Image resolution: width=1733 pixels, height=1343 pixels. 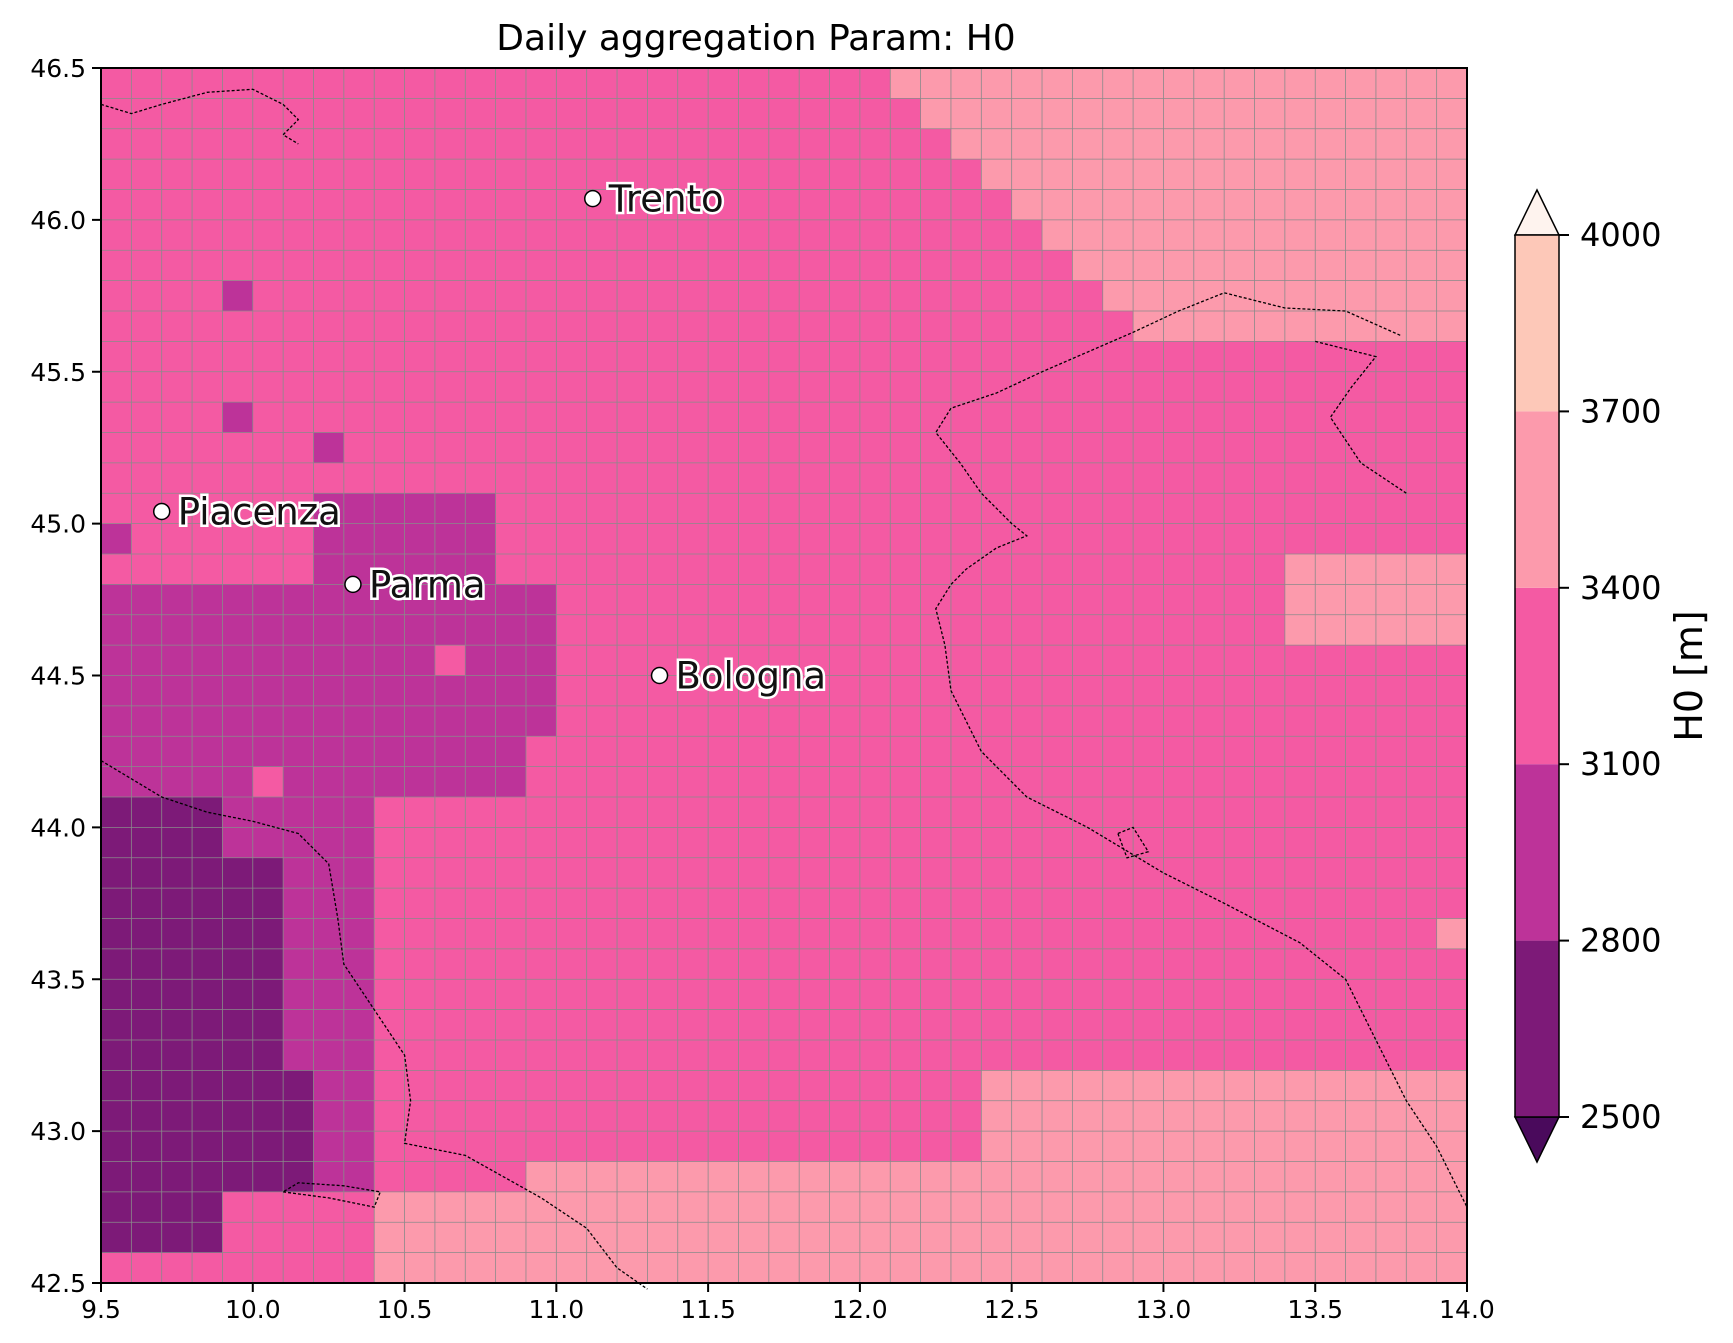 What do you see at coordinates (1620, 764) in the screenshot?
I see `colorbar-tick-label: 3100` at bounding box center [1620, 764].